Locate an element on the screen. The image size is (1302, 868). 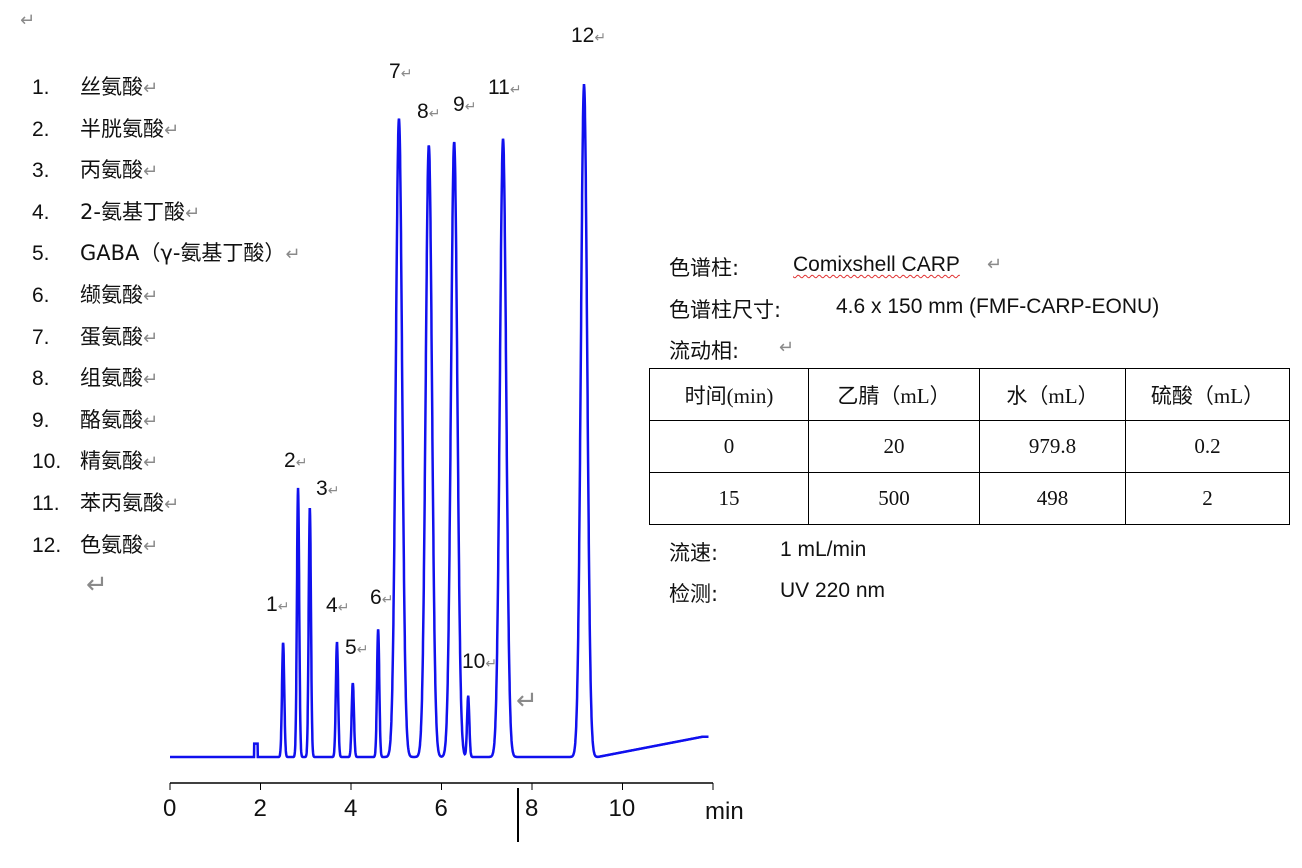
peak-label: 3↵ is located at coordinates (327, 489).